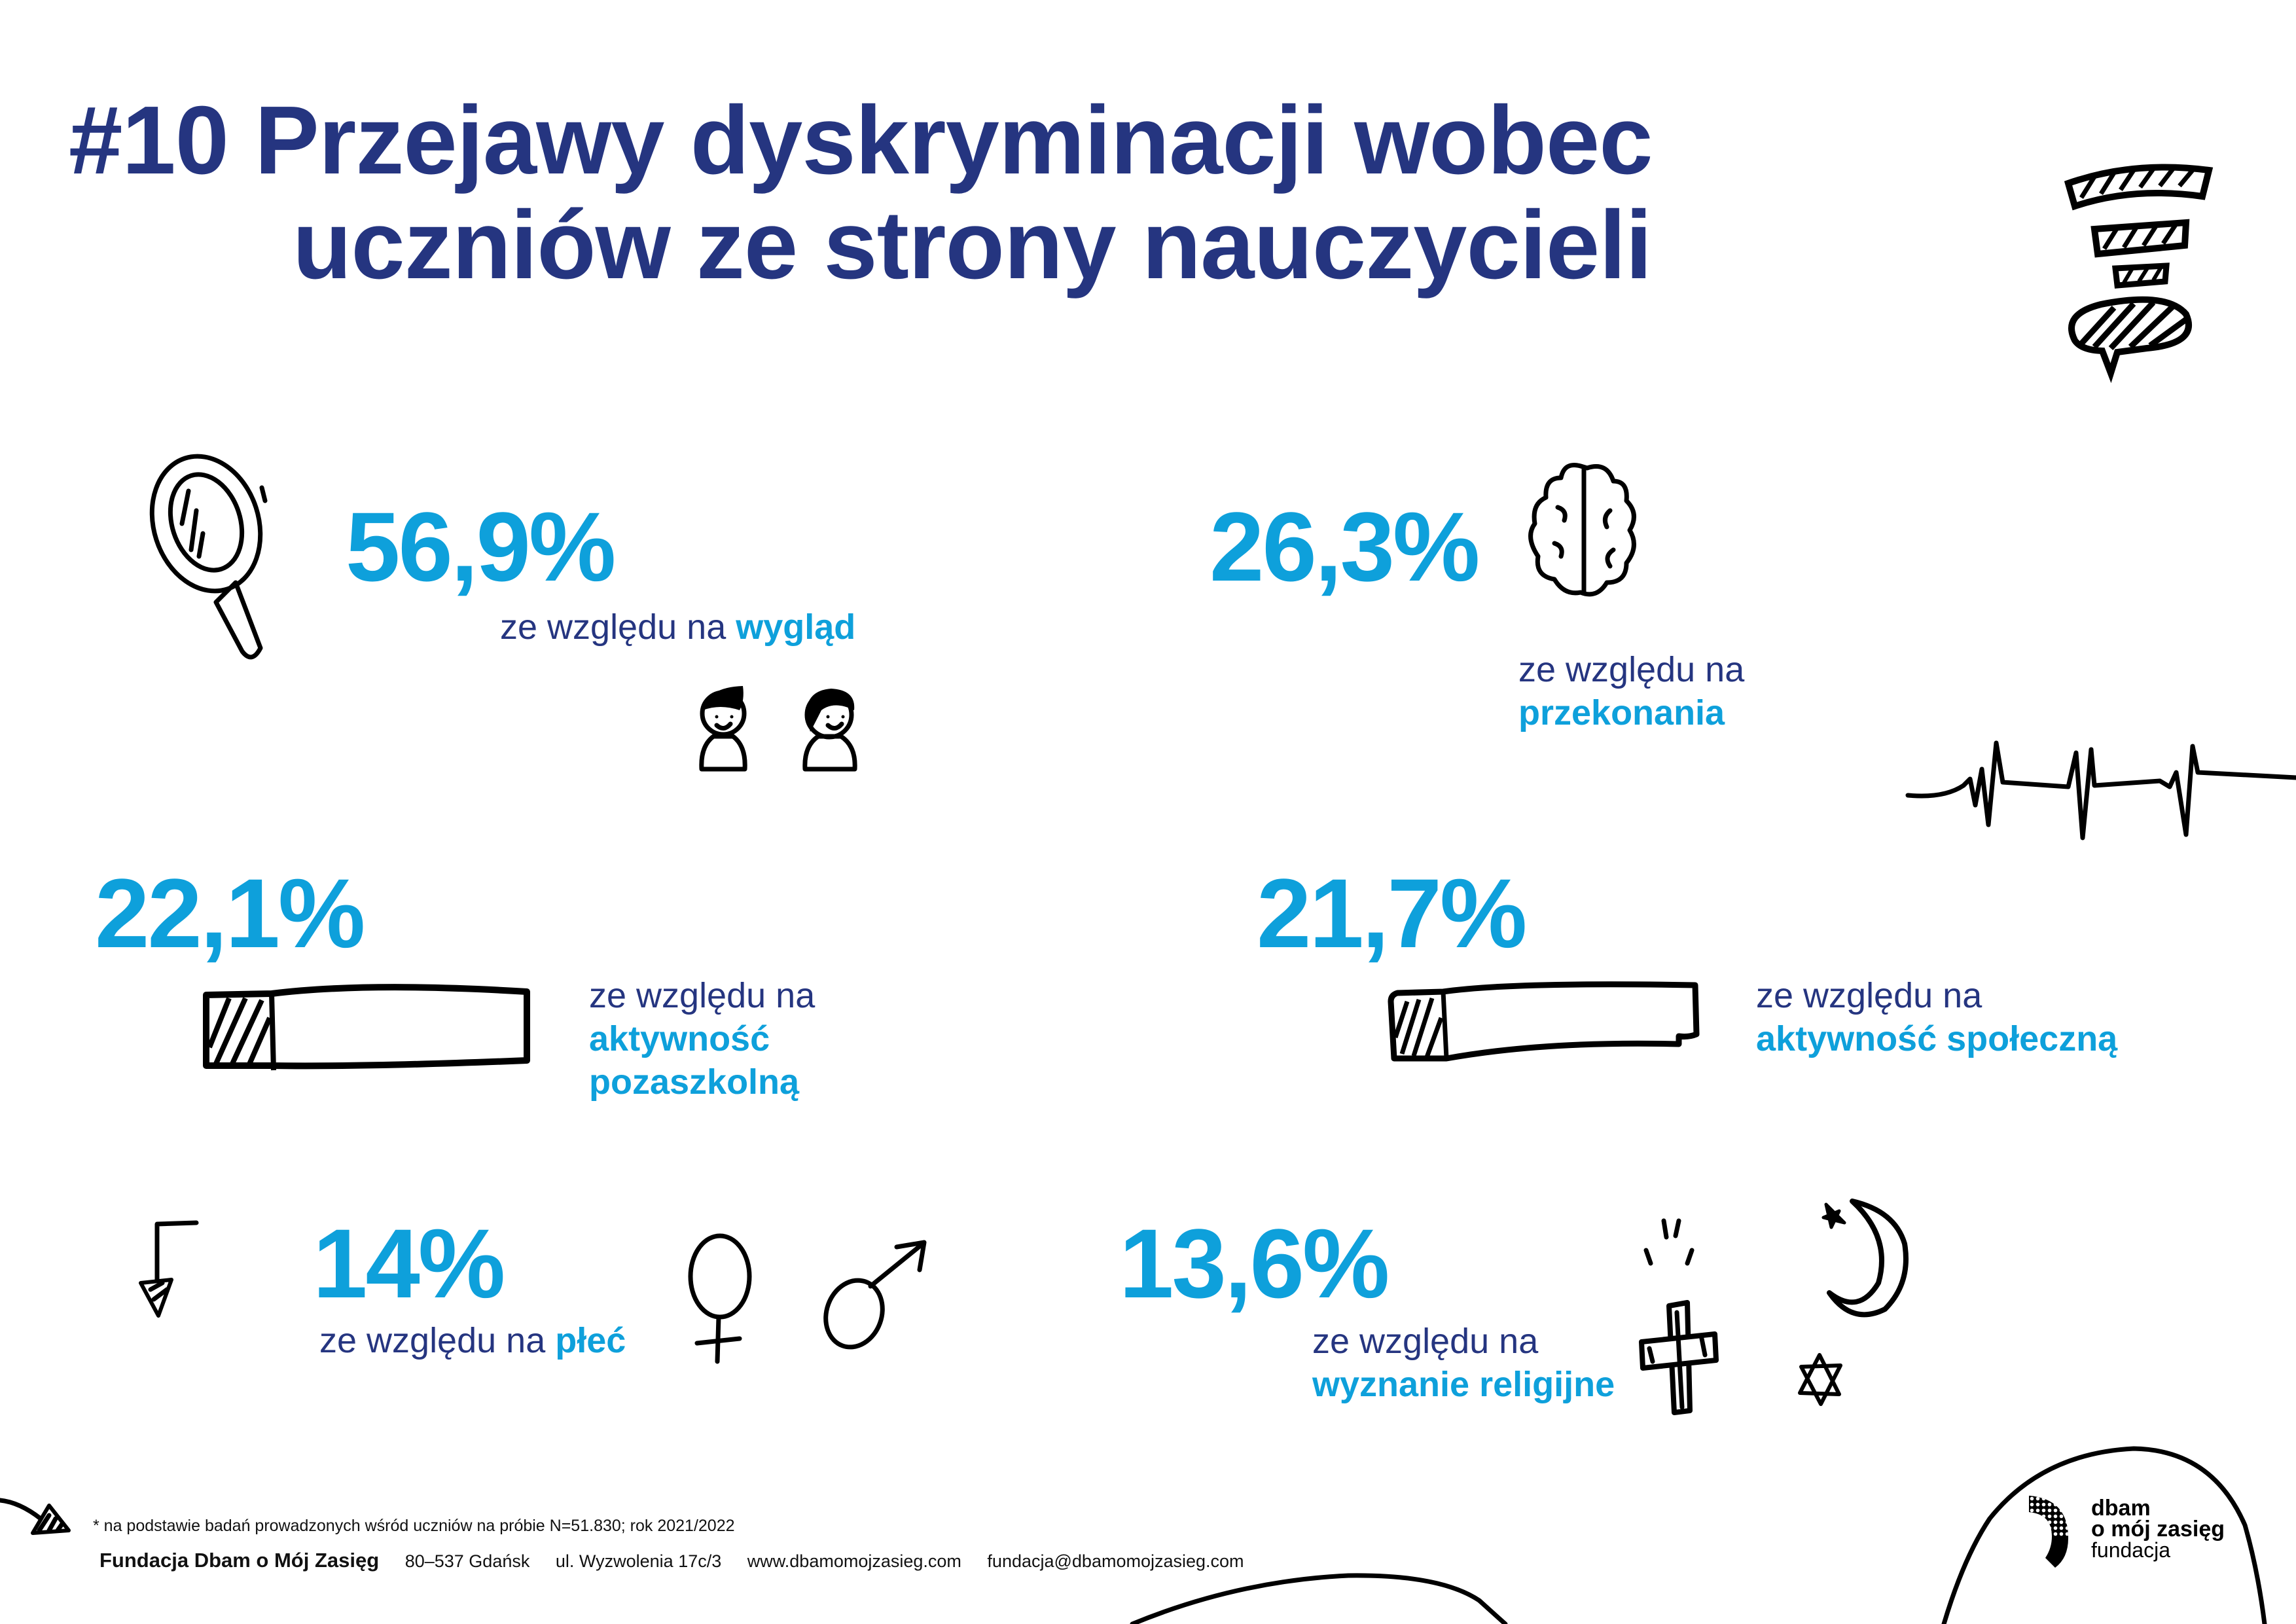 This screenshot has width=2296, height=1624. I want to click on footer-postal: 80–537 Gdańsk, so click(467, 1561).